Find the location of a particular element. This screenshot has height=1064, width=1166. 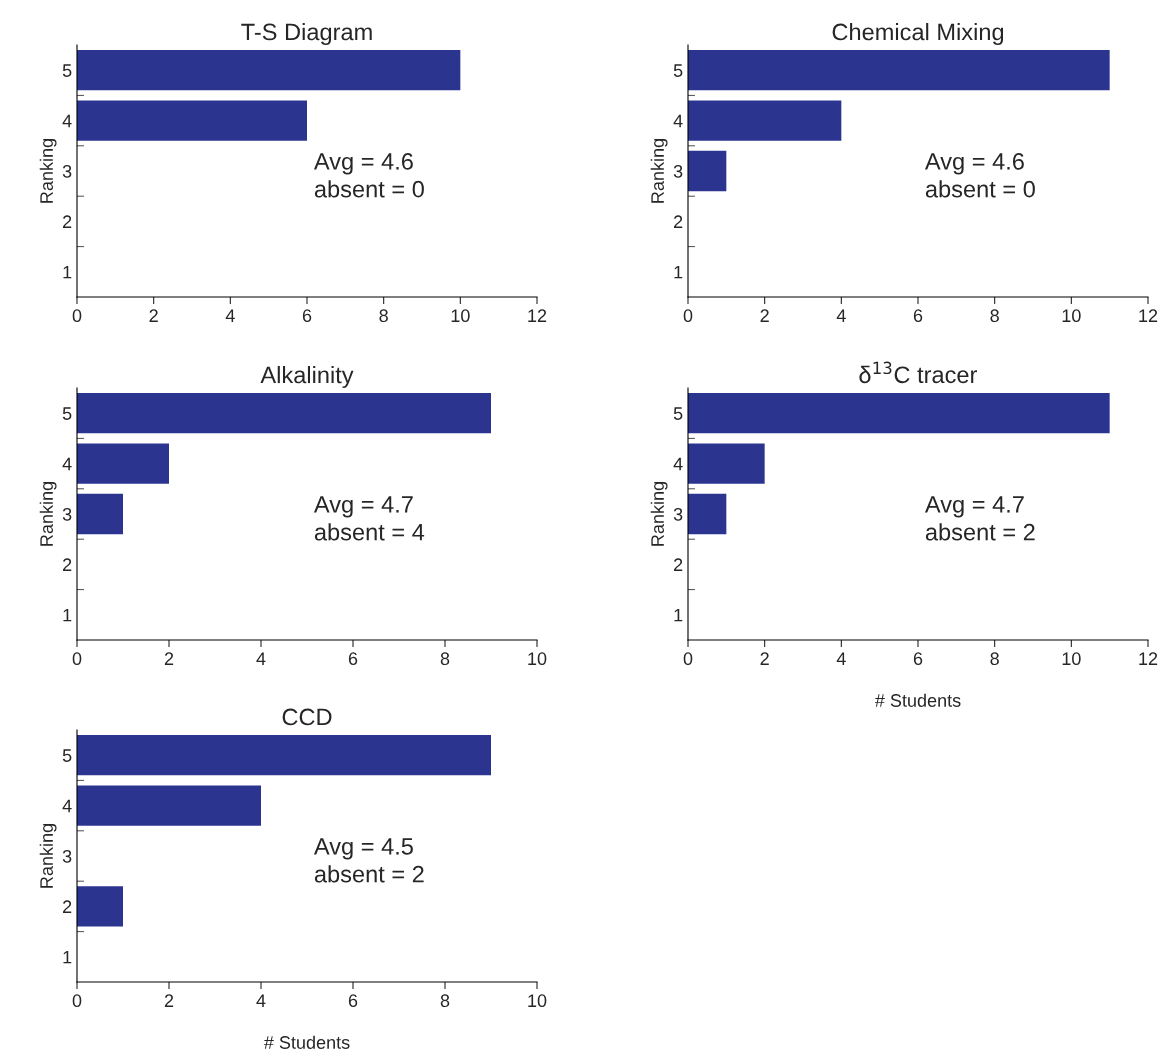

chart-title: T-S Diagram is located at coordinates (306, 33).